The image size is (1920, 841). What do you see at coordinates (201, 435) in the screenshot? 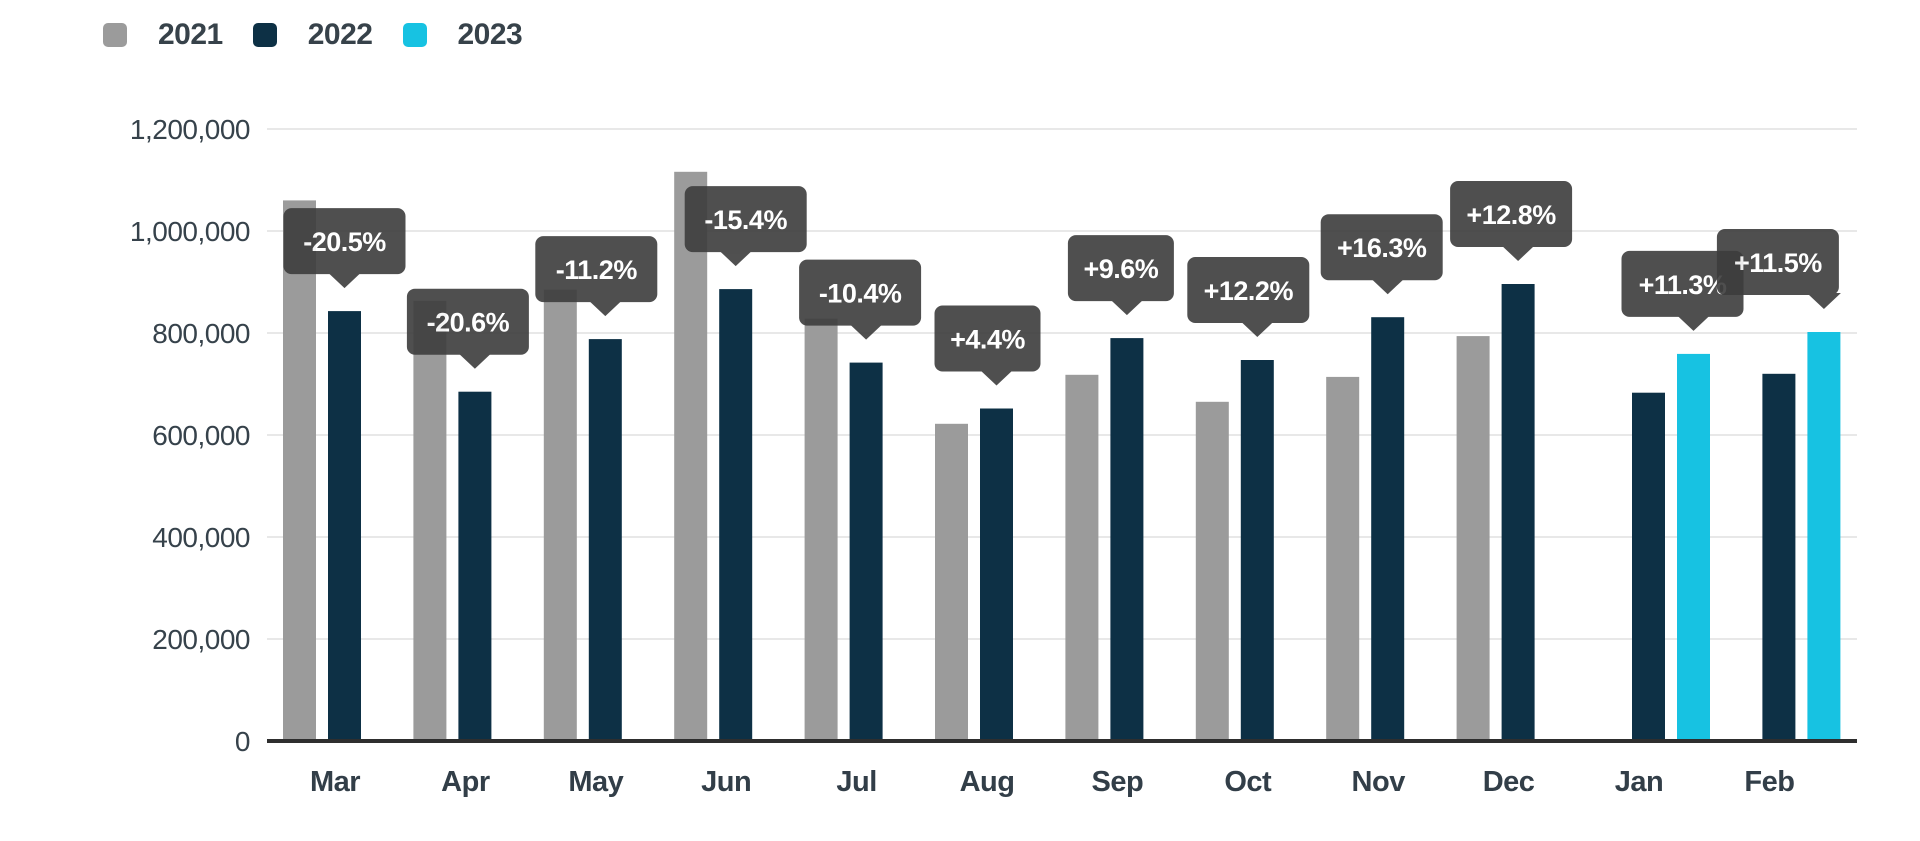
I see `y-axis-label-600,000: 600,000` at bounding box center [201, 435].